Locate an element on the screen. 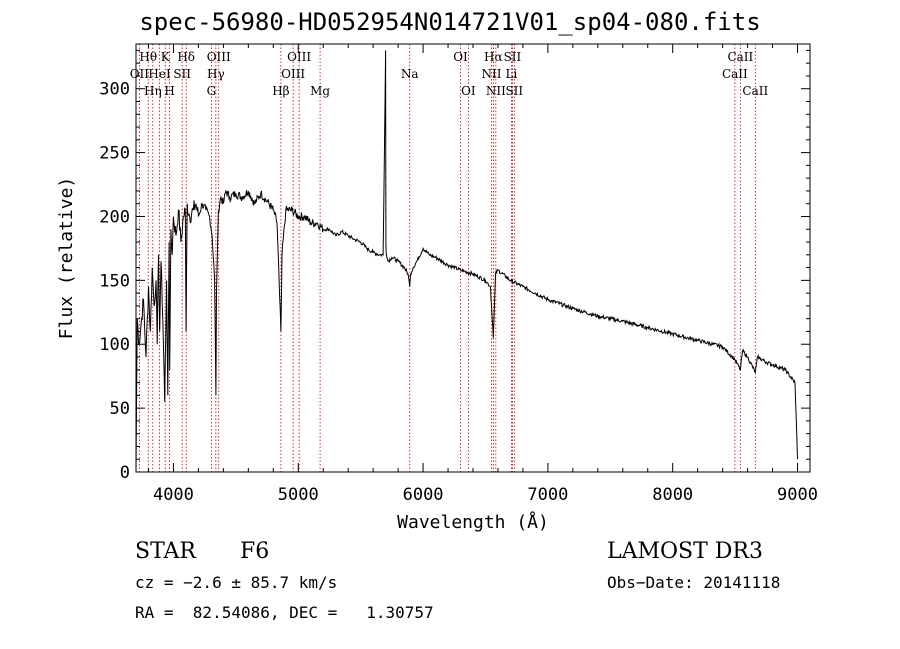 Image resolution: width=900 pixels, height=649 pixels. line-marker-label-1: OII is located at coordinates (140, 74).